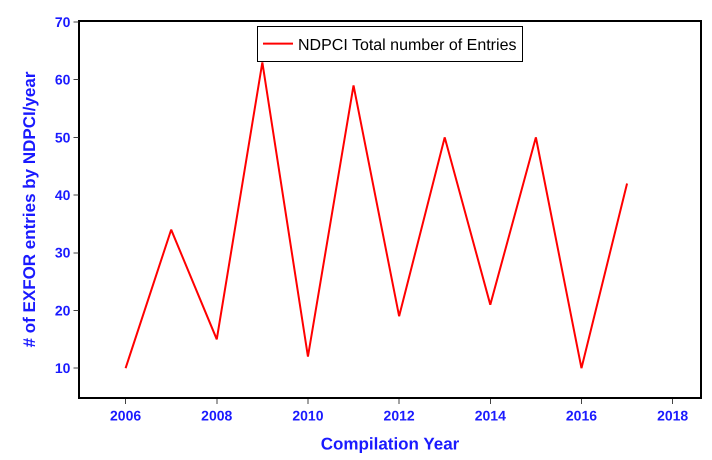  I want to click on x-tick-label: 2006, so click(126, 416).